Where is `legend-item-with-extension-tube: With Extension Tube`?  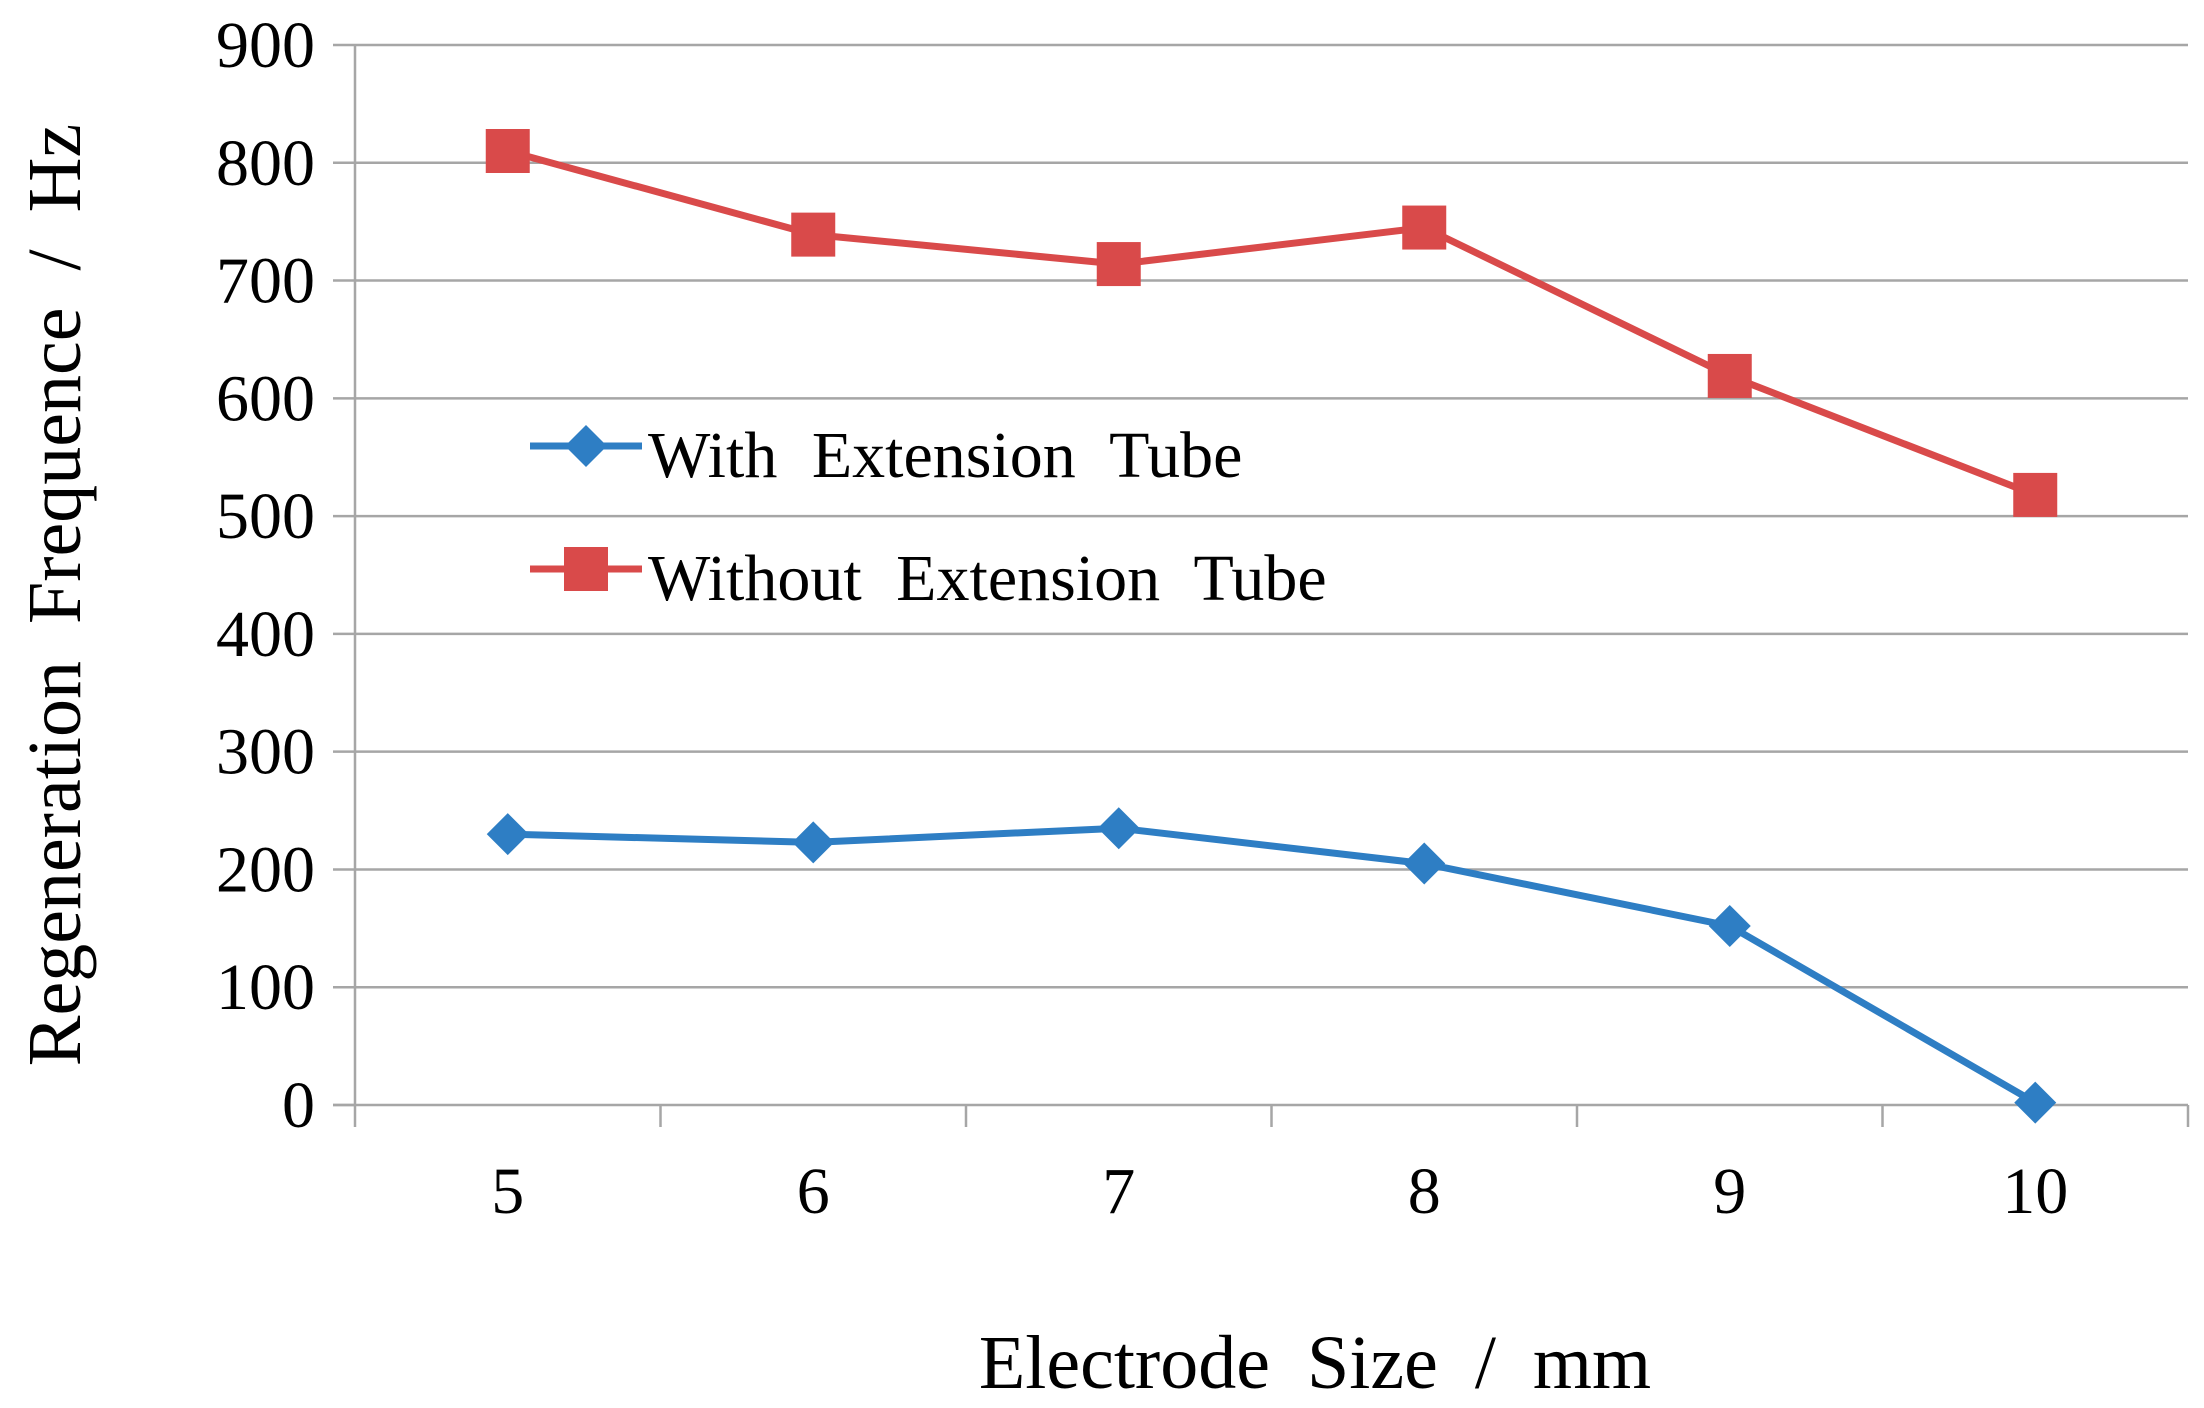
legend-item-with-extension-tube: With Extension Tube is located at coordinates (886, 455).